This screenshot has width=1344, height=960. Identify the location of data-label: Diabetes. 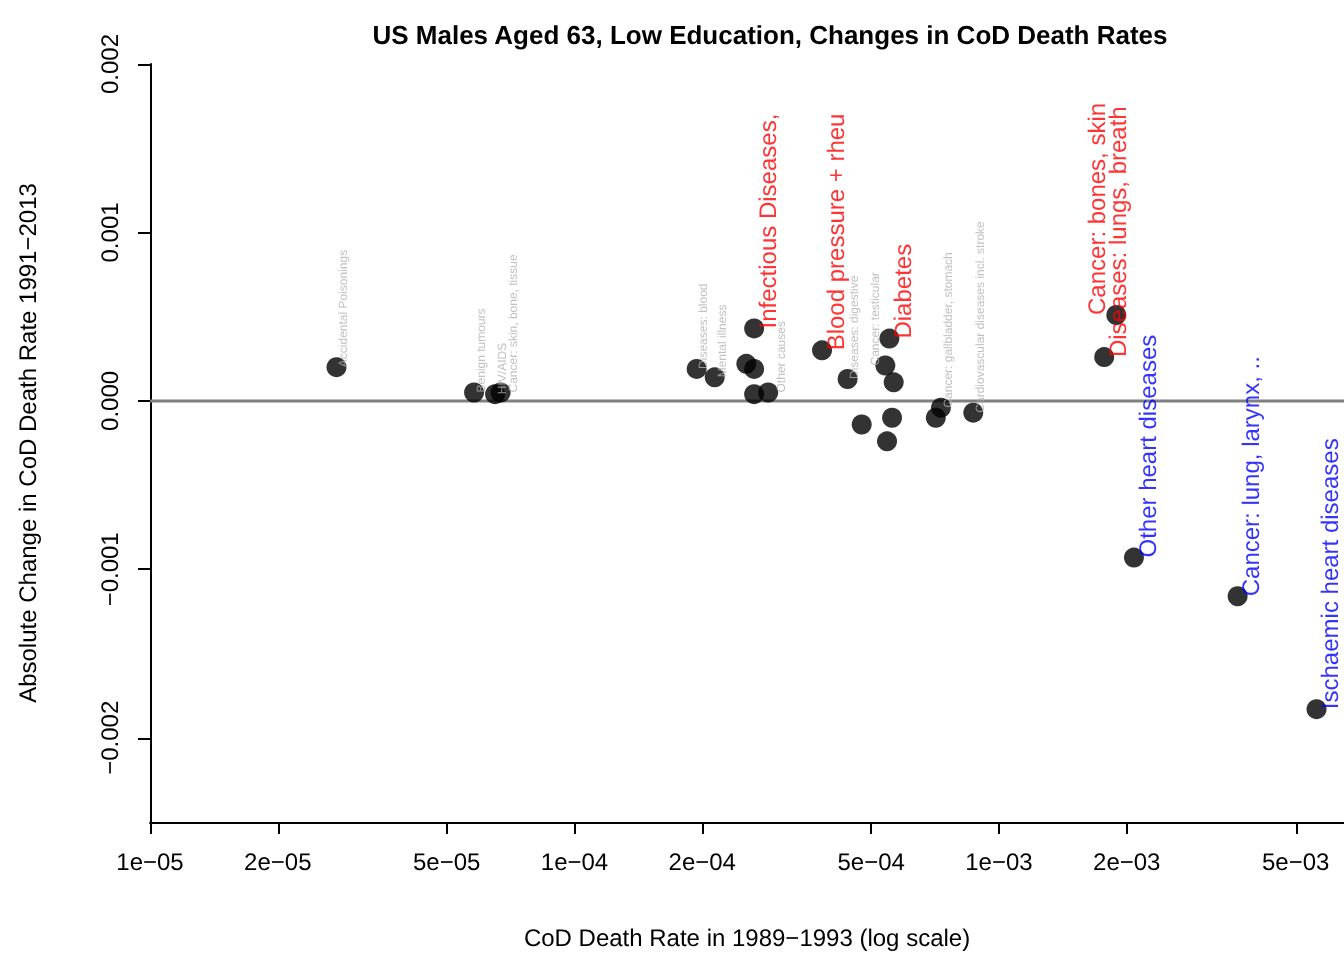
(903, 291).